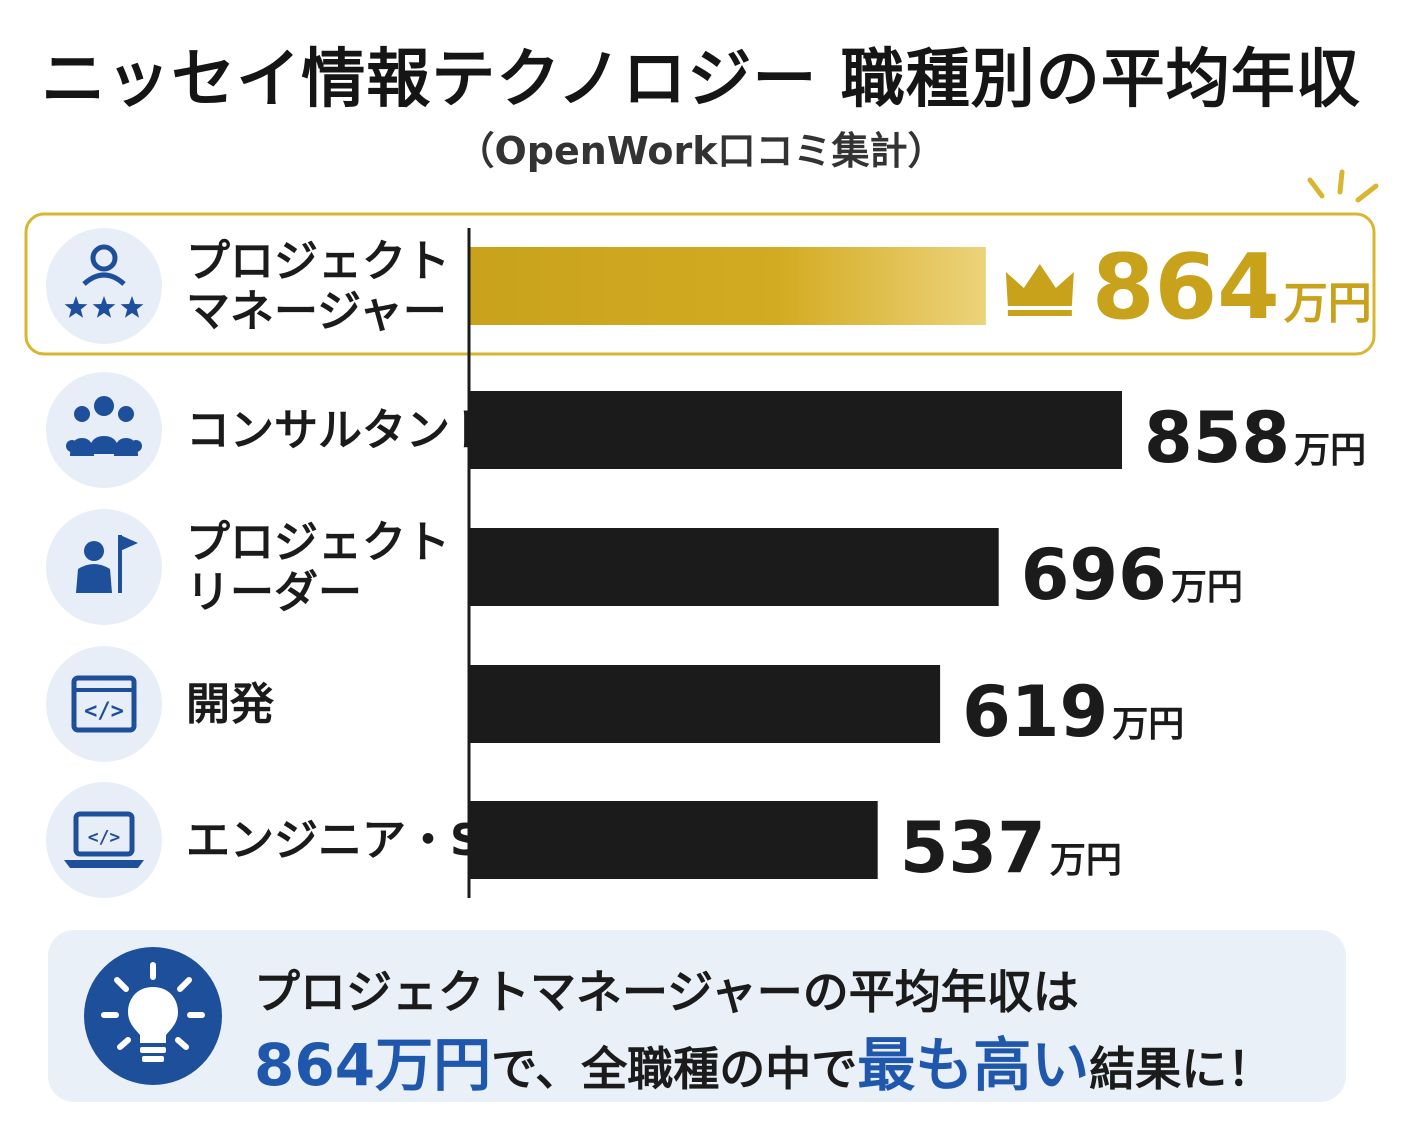  What do you see at coordinates (701, 80) in the screenshot?
I see `chart-title: ニッセイ情報テクノロジー 職種別の平均年収` at bounding box center [701, 80].